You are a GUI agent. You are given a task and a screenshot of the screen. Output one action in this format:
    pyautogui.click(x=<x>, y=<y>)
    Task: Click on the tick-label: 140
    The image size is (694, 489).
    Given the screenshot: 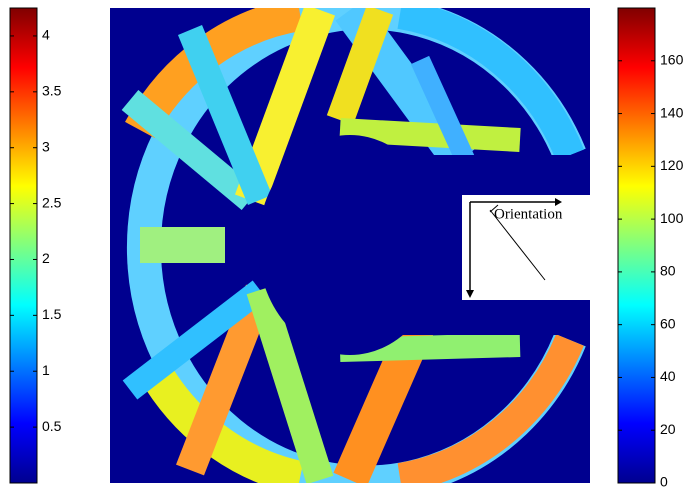 What is the action you would take?
    pyautogui.click(x=672, y=112)
    